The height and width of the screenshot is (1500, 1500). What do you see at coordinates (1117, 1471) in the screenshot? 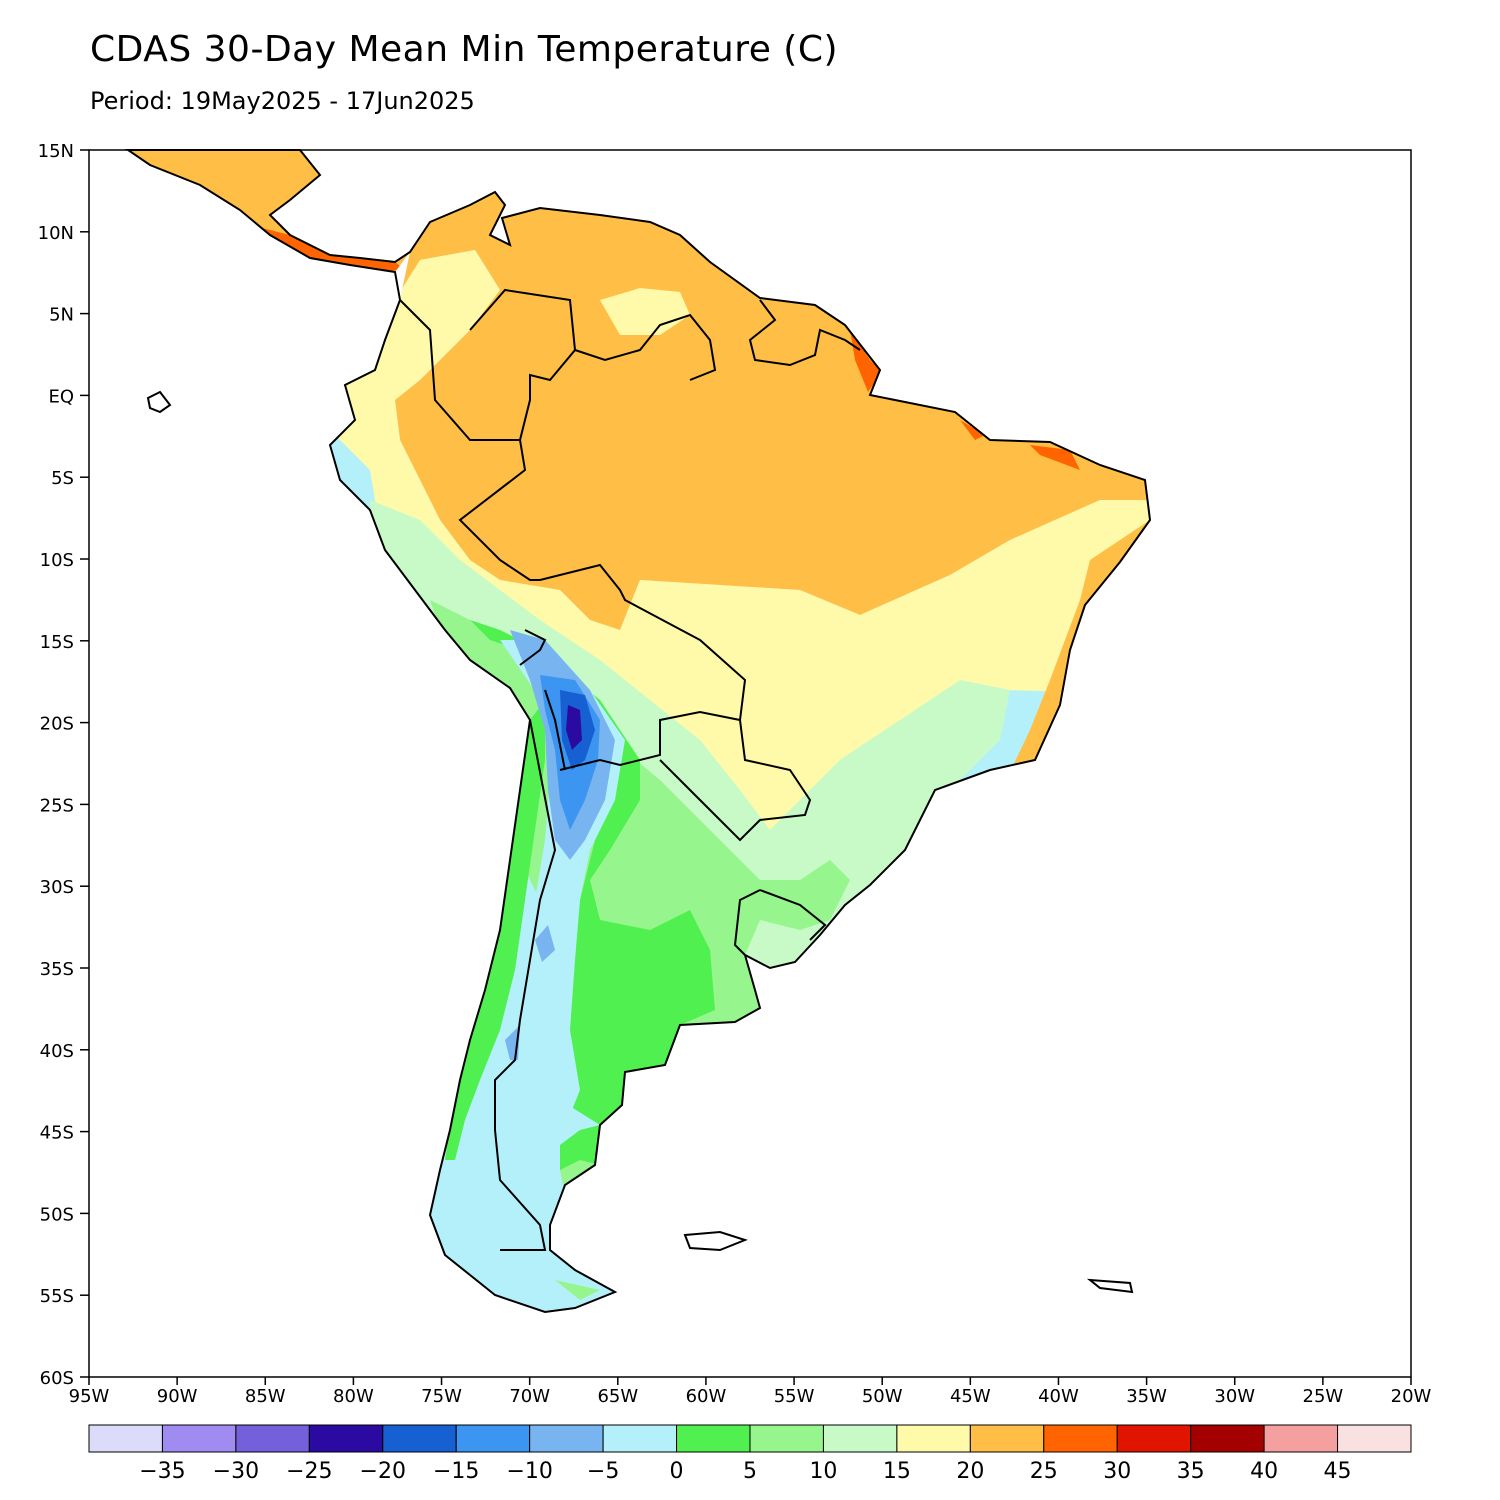
I see `colorbar-label: 30` at bounding box center [1117, 1471].